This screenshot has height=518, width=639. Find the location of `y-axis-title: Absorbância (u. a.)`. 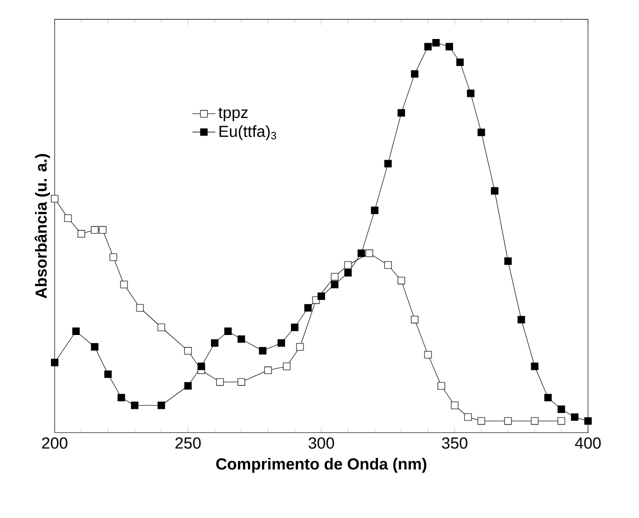

y-axis-title: Absorbância (u. a.) is located at coordinates (42, 226).